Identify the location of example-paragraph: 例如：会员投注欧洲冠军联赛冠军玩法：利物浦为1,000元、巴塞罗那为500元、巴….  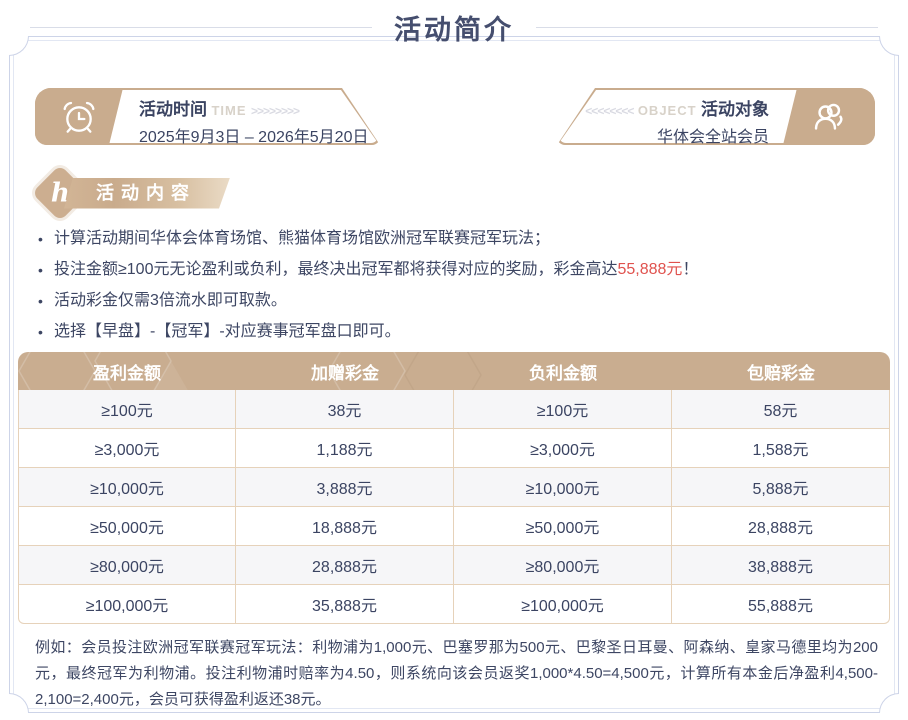
(456, 673).